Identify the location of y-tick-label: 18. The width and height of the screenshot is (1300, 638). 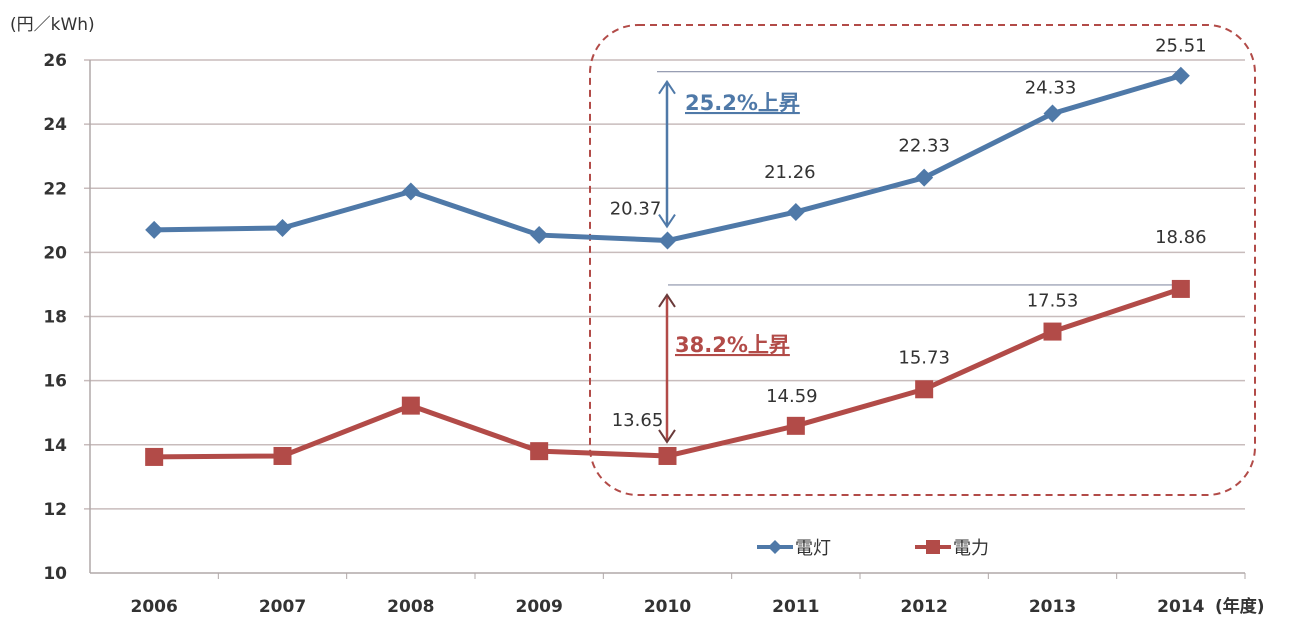
(55, 318).